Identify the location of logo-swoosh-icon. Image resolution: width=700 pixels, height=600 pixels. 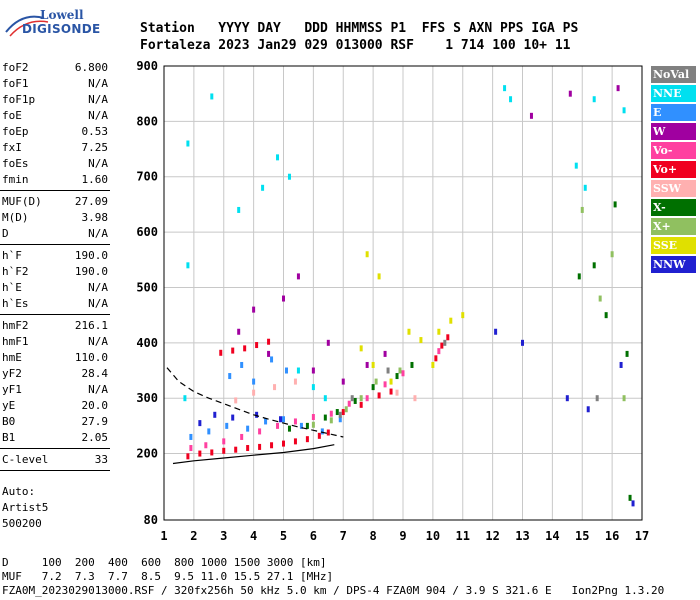
(27, 26).